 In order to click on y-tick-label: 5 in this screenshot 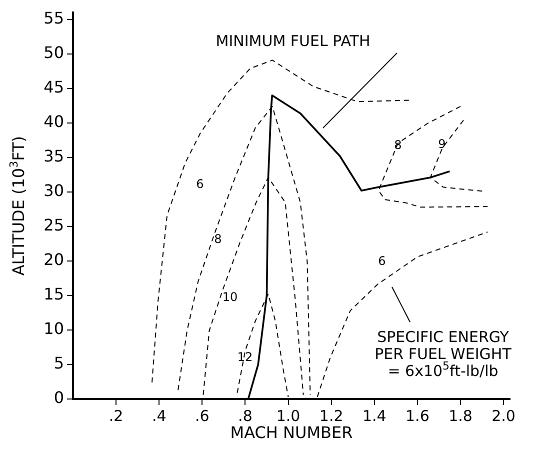, I will do `click(59, 363)`.